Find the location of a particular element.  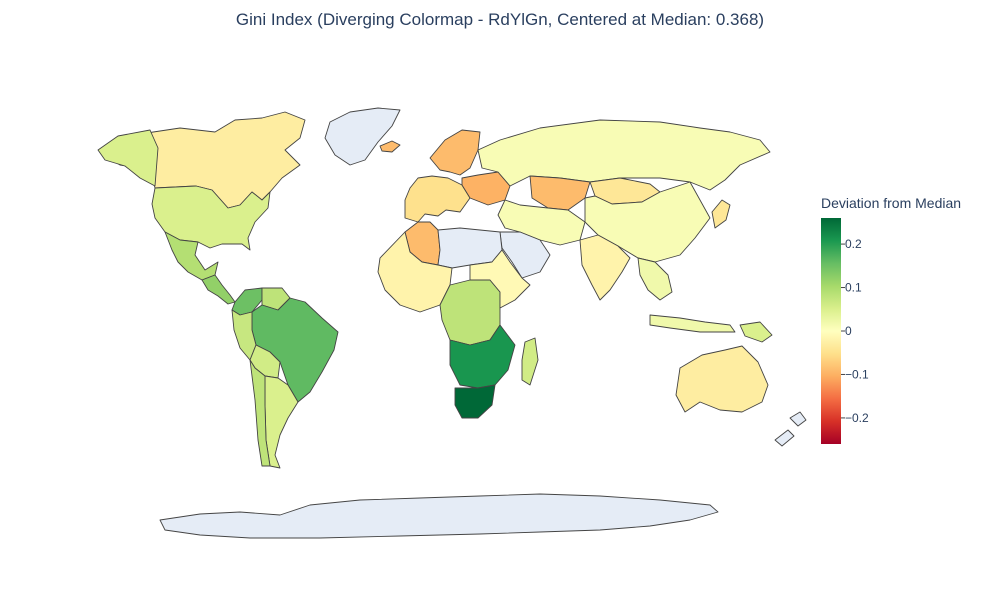

region-middle-east is located at coordinates (541, 222).